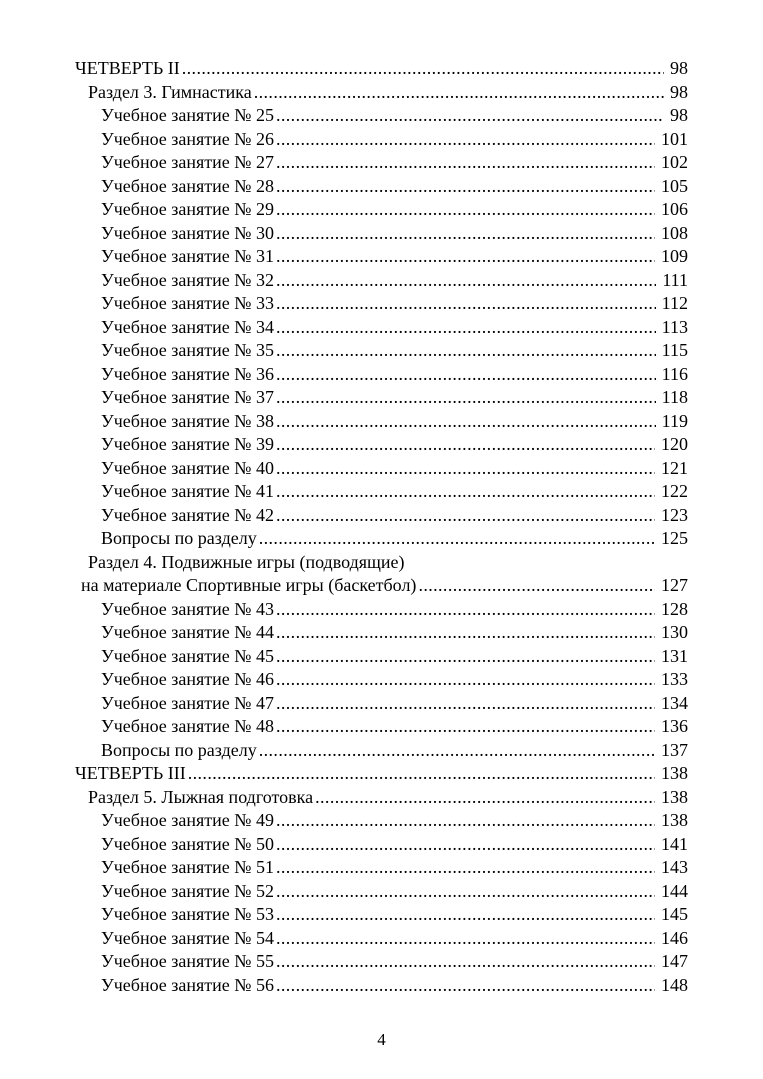 The image size is (763, 1079). What do you see at coordinates (674, 585) in the screenshot?
I see `toc-entry-page: 127` at bounding box center [674, 585].